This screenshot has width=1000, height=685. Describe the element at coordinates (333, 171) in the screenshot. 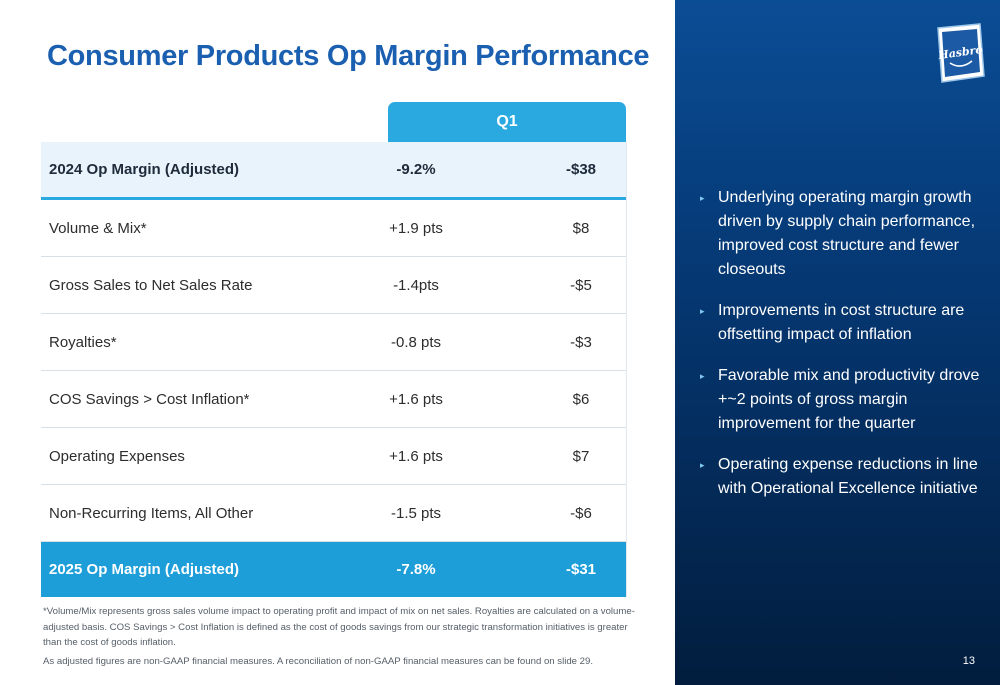

I see `table-row-start: 2024 Op Margin (Adjusted) -9.2% -$38` at that location.